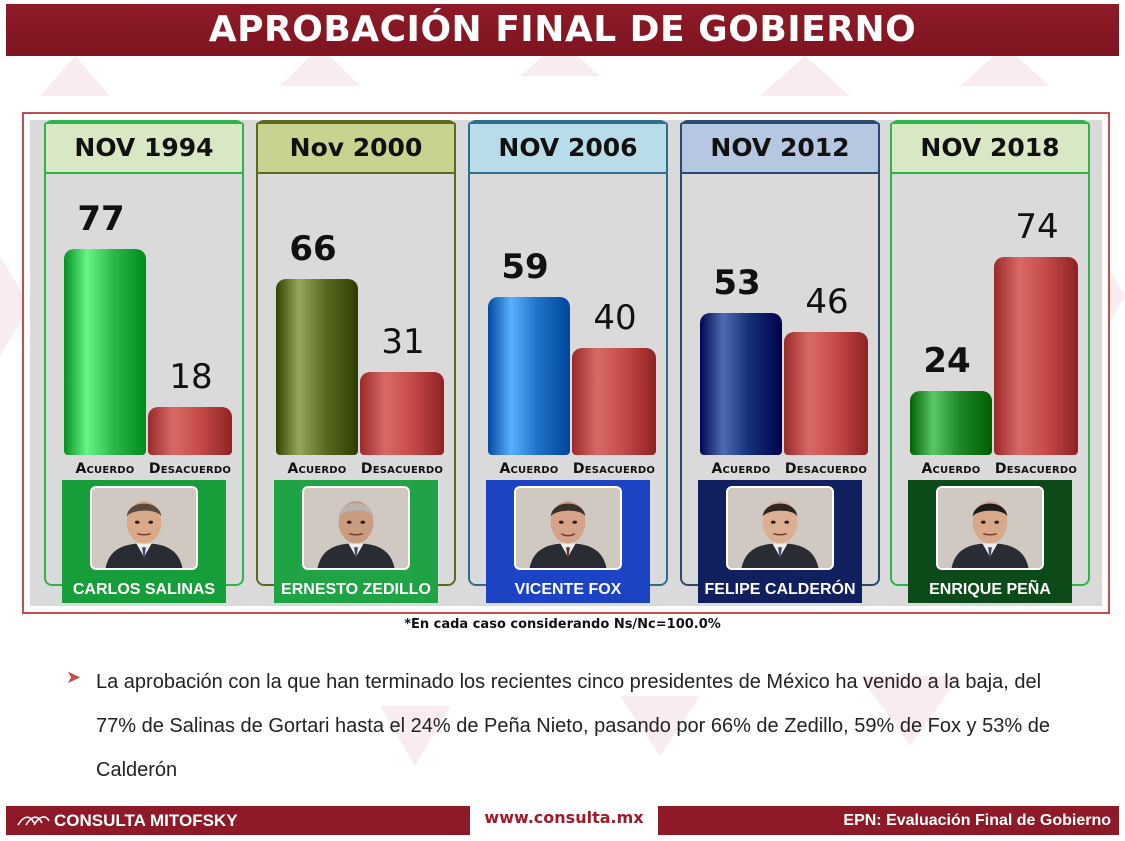 Image resolution: width=1125 pixels, height=841 pixels. Describe the element at coordinates (990, 148) in the screenshot. I see `panel-period-label: NOV 2018` at that location.